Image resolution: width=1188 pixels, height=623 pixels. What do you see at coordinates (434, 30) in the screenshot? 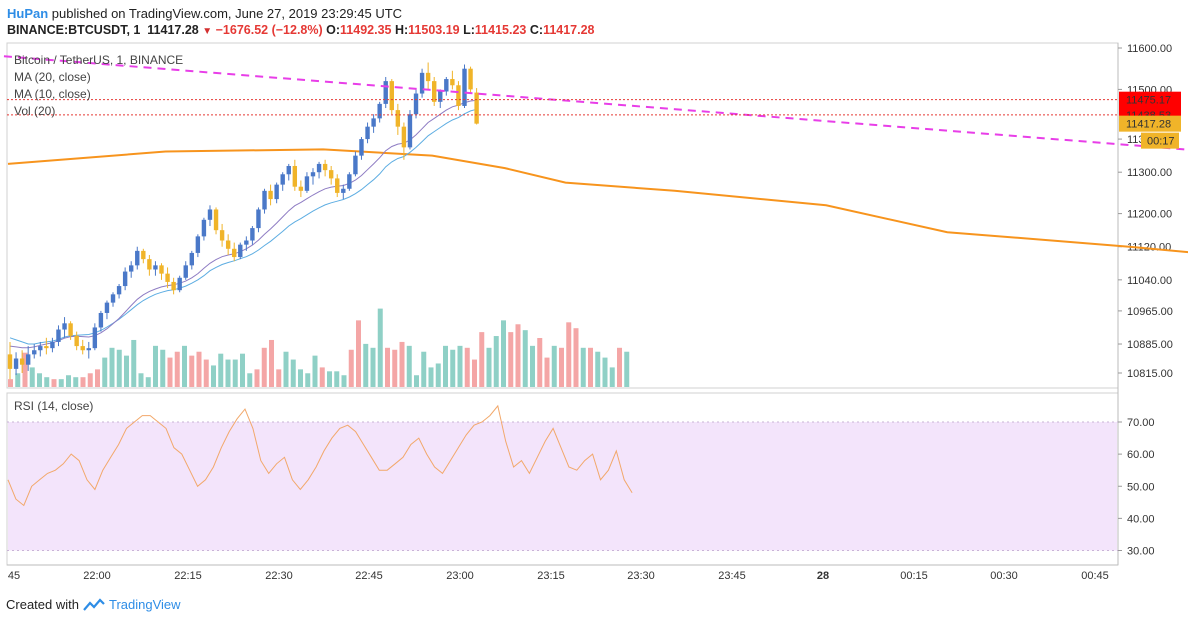
I see `high-value: 11503.19` at bounding box center [434, 30].